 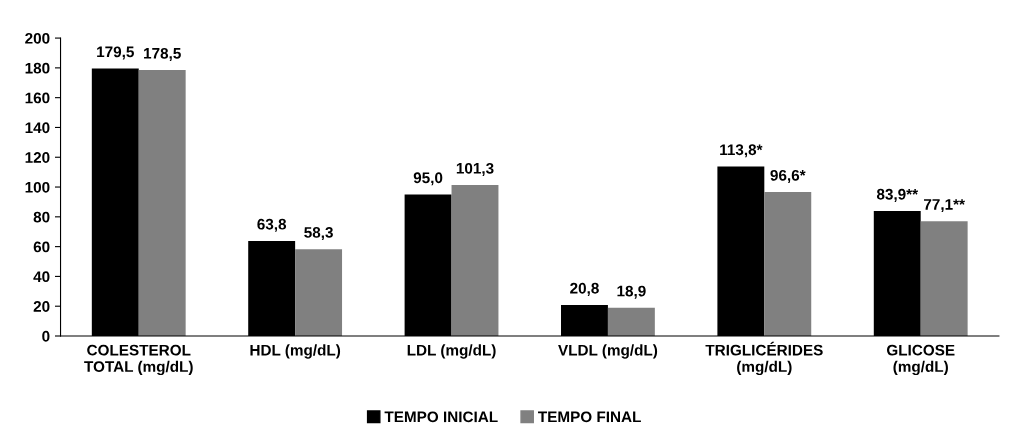 I want to click on data-label: 178,5, so click(x=162, y=54).